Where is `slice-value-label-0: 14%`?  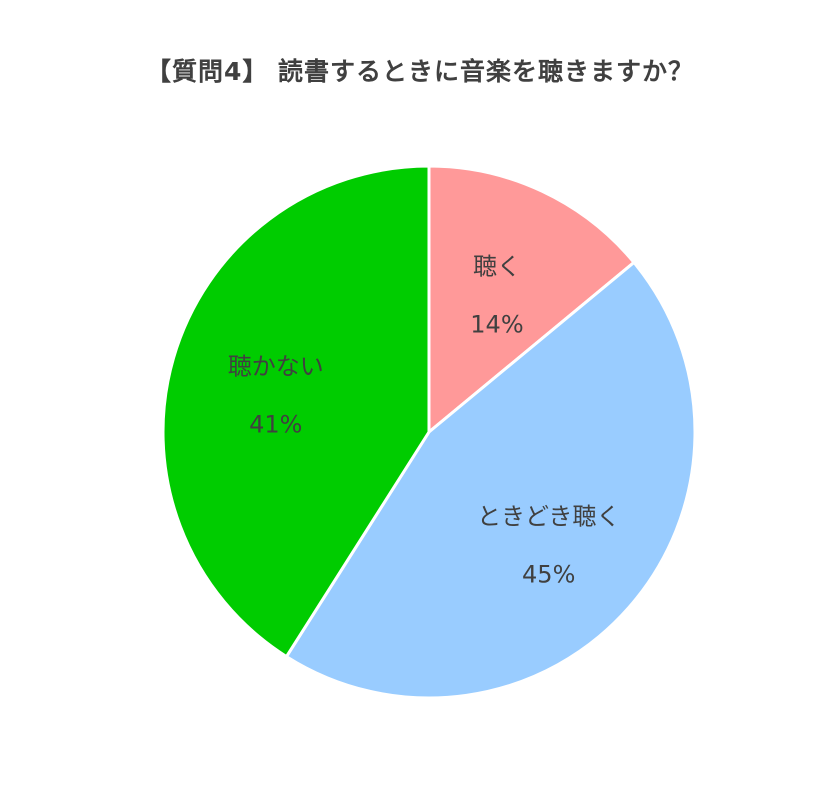
slice-value-label-0: 14% is located at coordinates (496, 325).